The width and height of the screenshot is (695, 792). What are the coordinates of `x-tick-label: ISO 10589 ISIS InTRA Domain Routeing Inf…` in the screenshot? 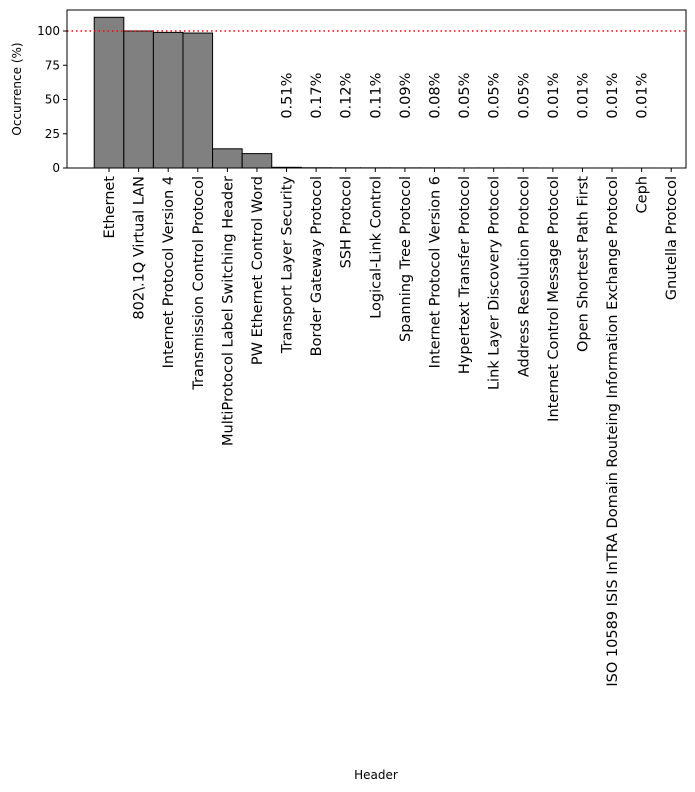 It's located at (613, 431).